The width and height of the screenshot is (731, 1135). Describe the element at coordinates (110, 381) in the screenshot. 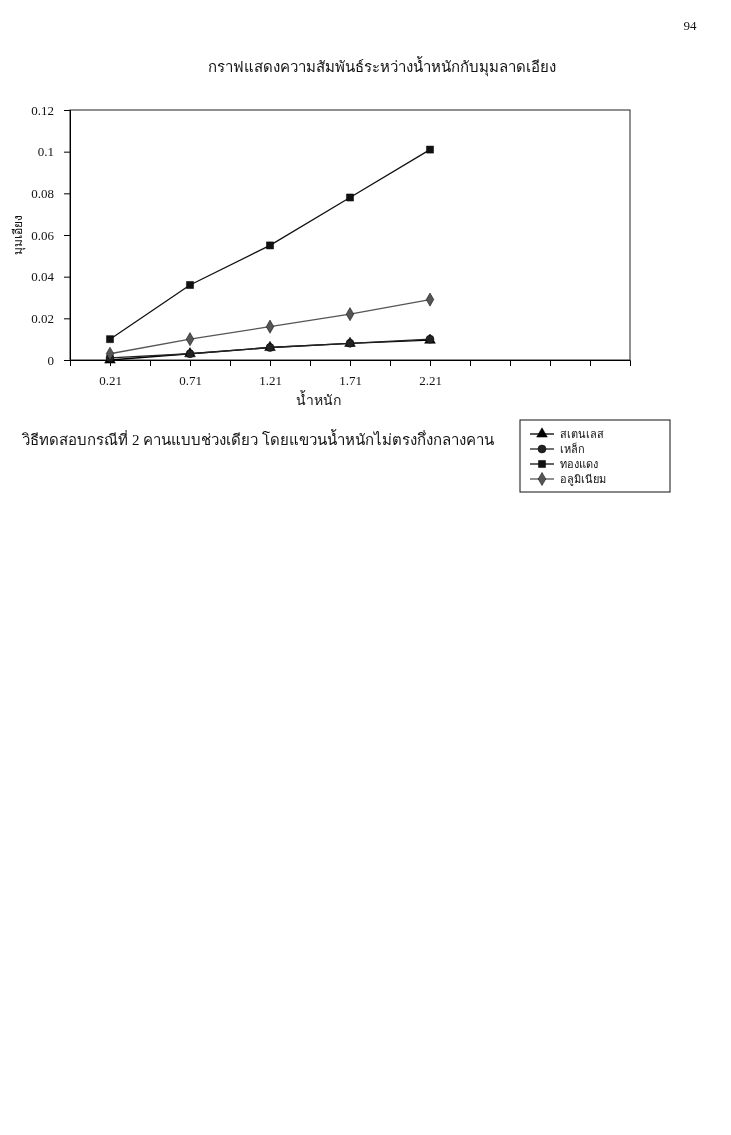

I see `x-tick-label: 0.21` at that location.